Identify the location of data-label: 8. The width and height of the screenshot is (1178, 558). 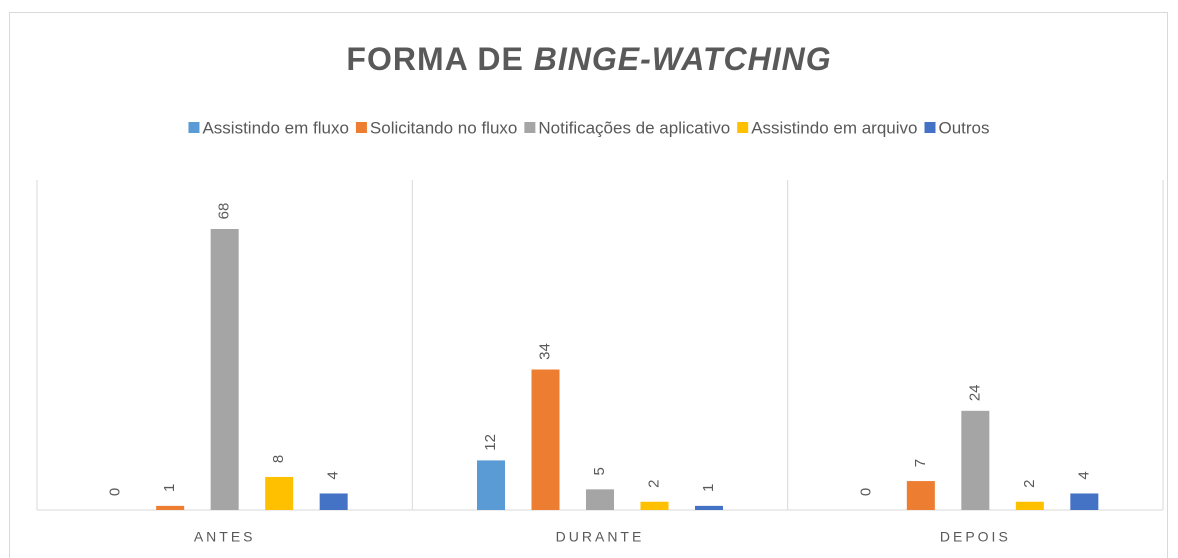
(278, 459).